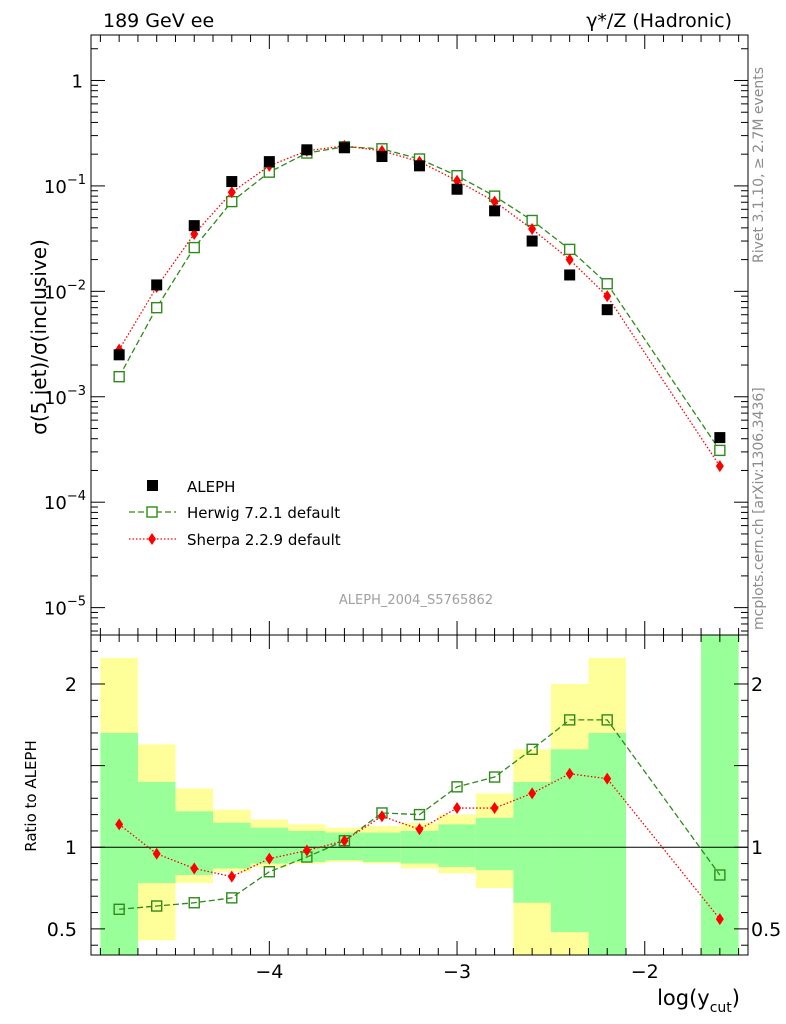 The image size is (786, 1024). What do you see at coordinates (457, 972) in the screenshot?
I see `x-tick-label: −3` at bounding box center [457, 972].